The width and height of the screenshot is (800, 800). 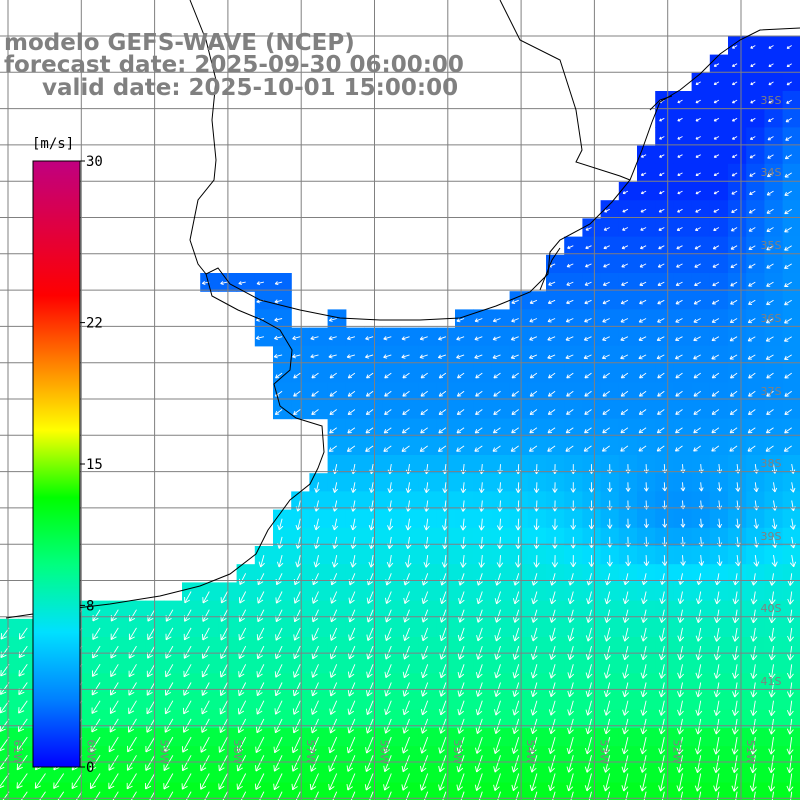 What do you see at coordinates (90, 606) in the screenshot?
I see `colorbar-tick-label: 8` at bounding box center [90, 606].